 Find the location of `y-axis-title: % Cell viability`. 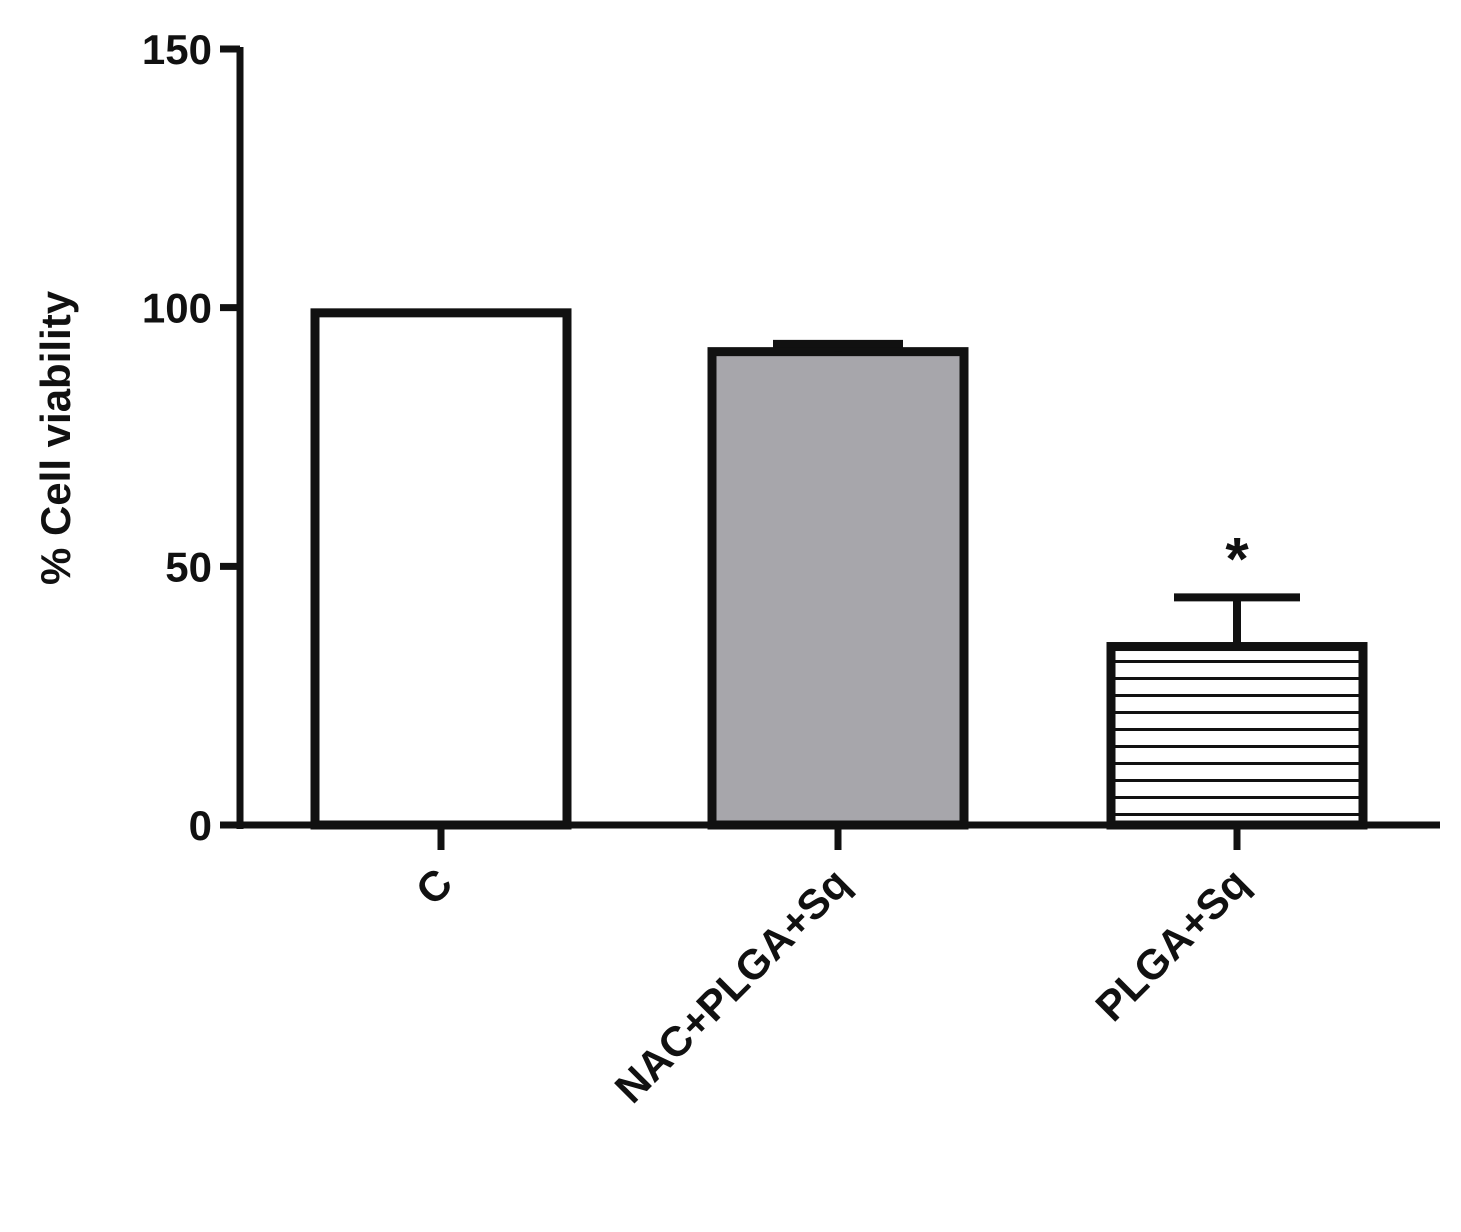

y-axis-title: % Cell viability is located at coordinates (55, 437).